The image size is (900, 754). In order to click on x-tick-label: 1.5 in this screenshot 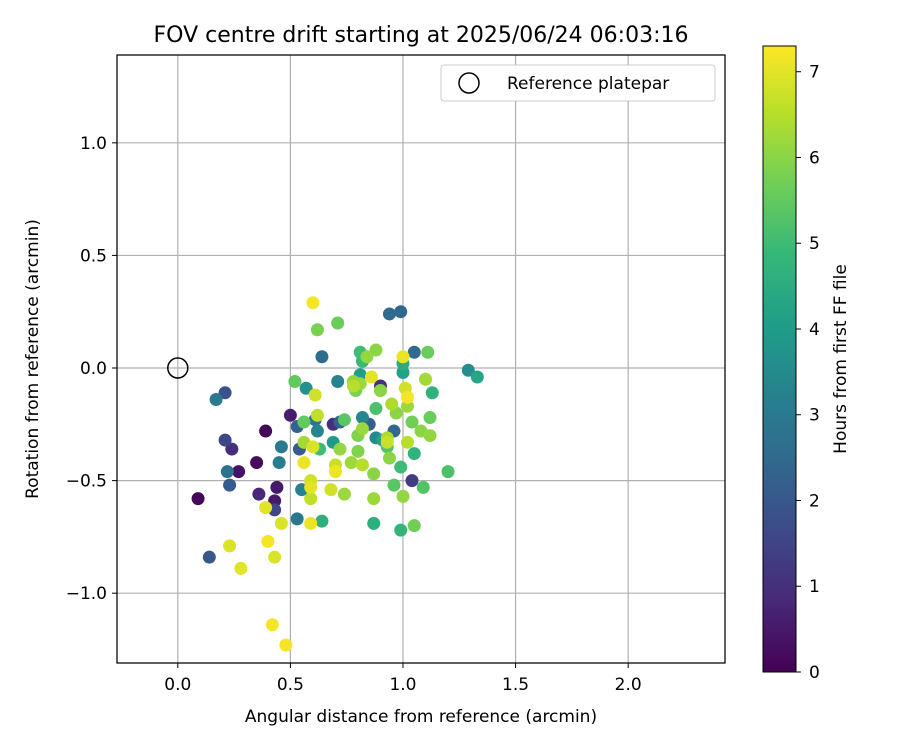, I will do `click(515, 685)`.